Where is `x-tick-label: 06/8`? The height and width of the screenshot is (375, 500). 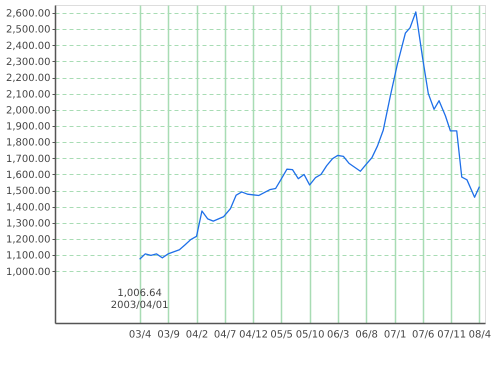
x-tick-label: 06/8 is located at coordinates (366, 335).